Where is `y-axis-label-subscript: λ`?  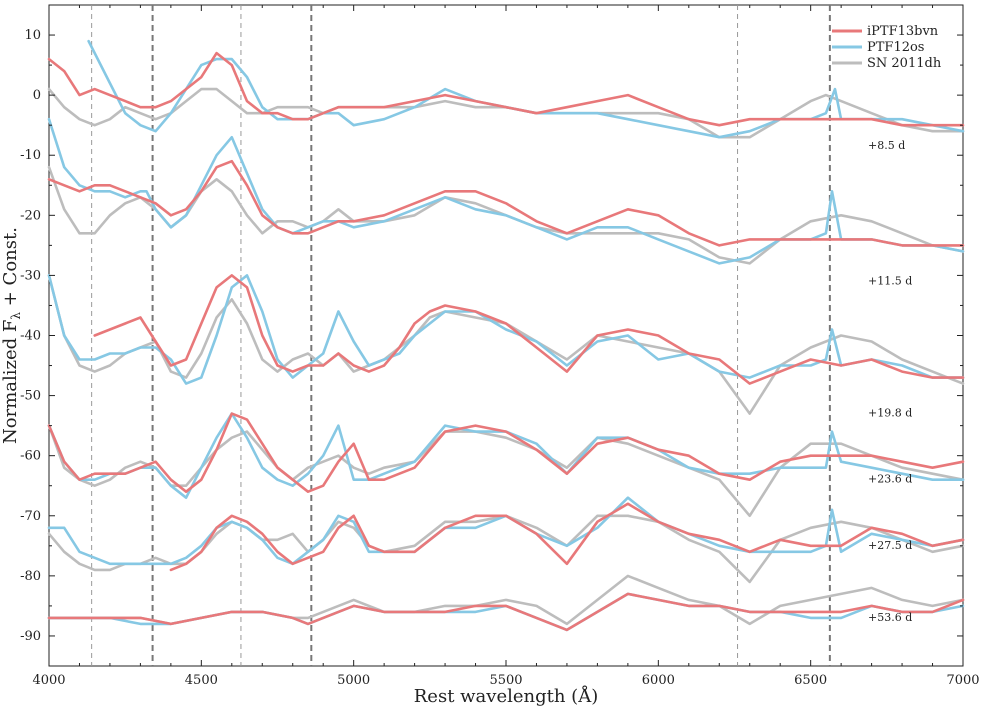
y-axis-label-subscript: λ is located at coordinates (16, 316).